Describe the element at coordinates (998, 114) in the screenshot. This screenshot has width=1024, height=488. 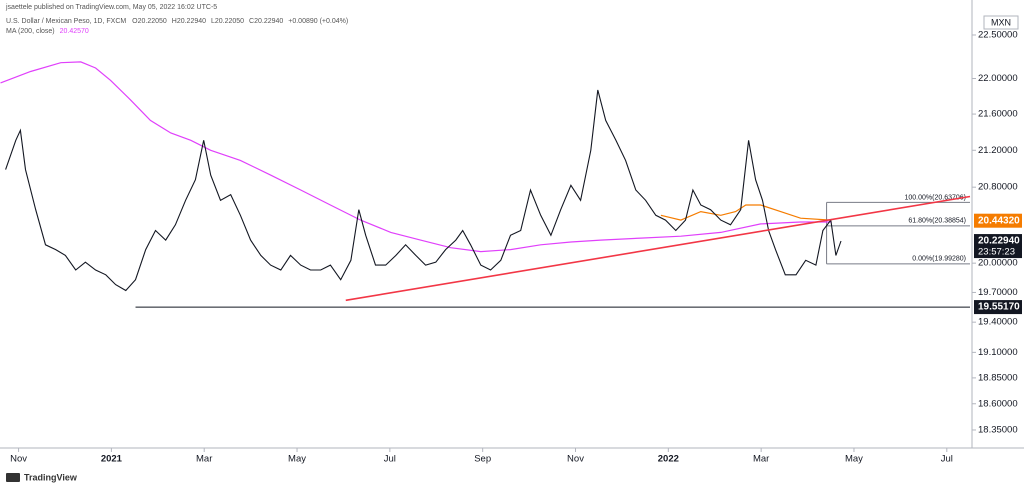
I see `y-tick-label: 21.60000` at that location.